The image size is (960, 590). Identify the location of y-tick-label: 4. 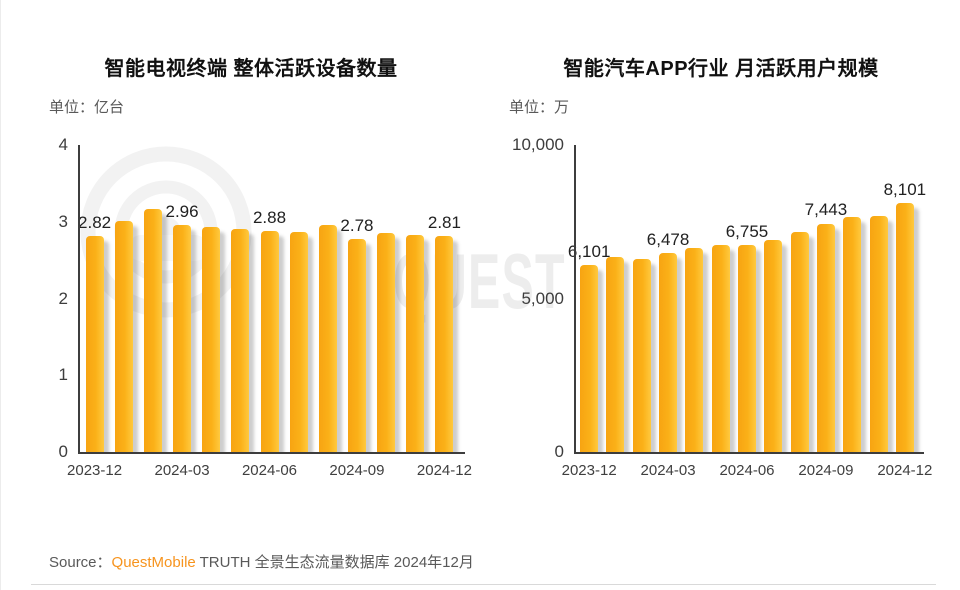
(63, 144).